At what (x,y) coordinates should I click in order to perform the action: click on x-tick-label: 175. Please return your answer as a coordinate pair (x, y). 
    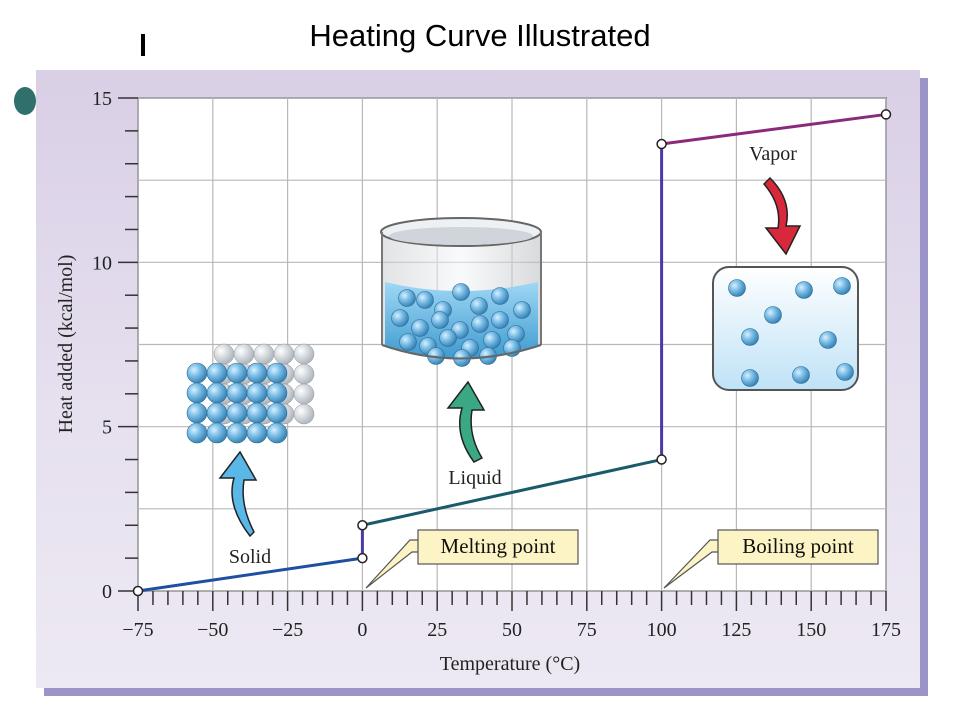
    Looking at the image, I should click on (886, 630).